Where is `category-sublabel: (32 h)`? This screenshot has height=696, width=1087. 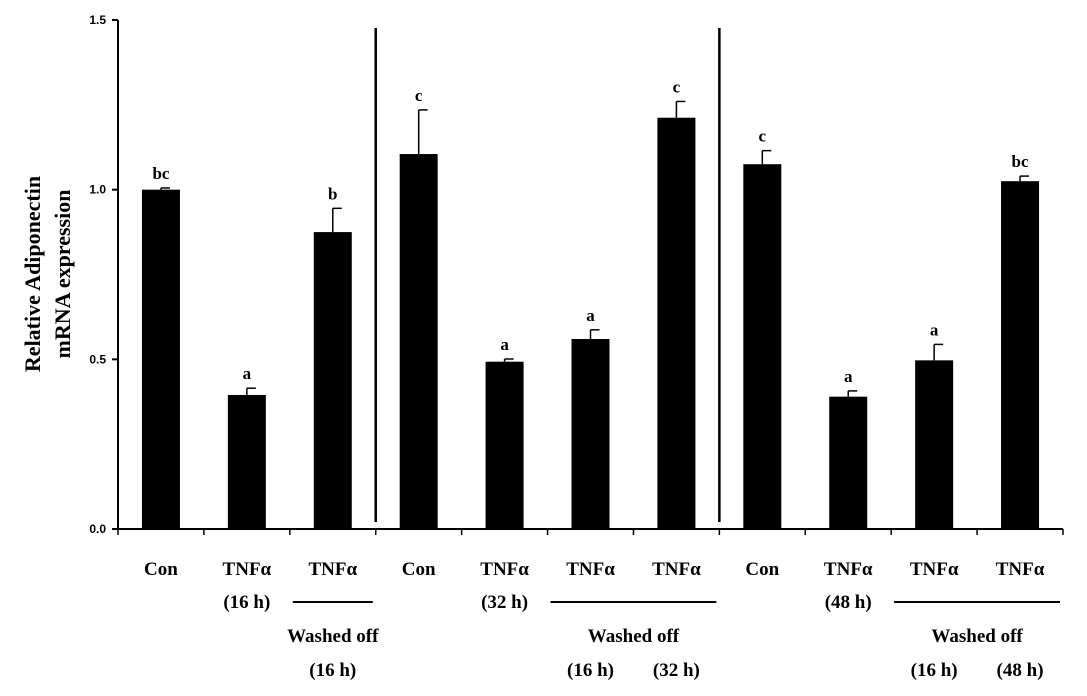 category-sublabel: (32 h) is located at coordinates (504, 602).